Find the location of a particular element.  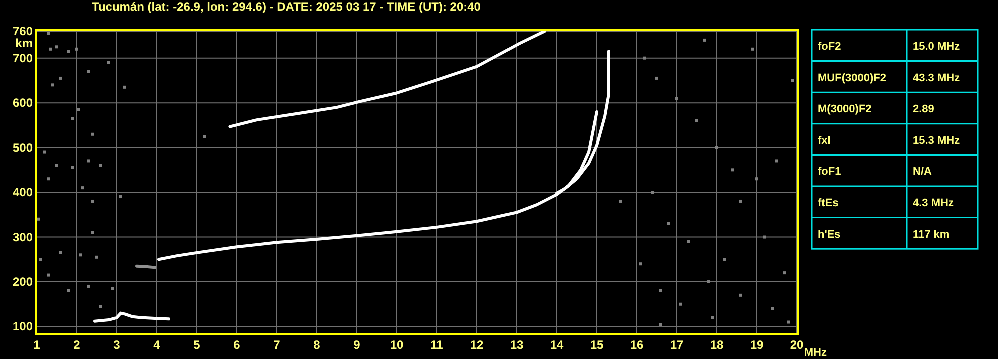

y-axis-title: km is located at coordinates (24, 43).